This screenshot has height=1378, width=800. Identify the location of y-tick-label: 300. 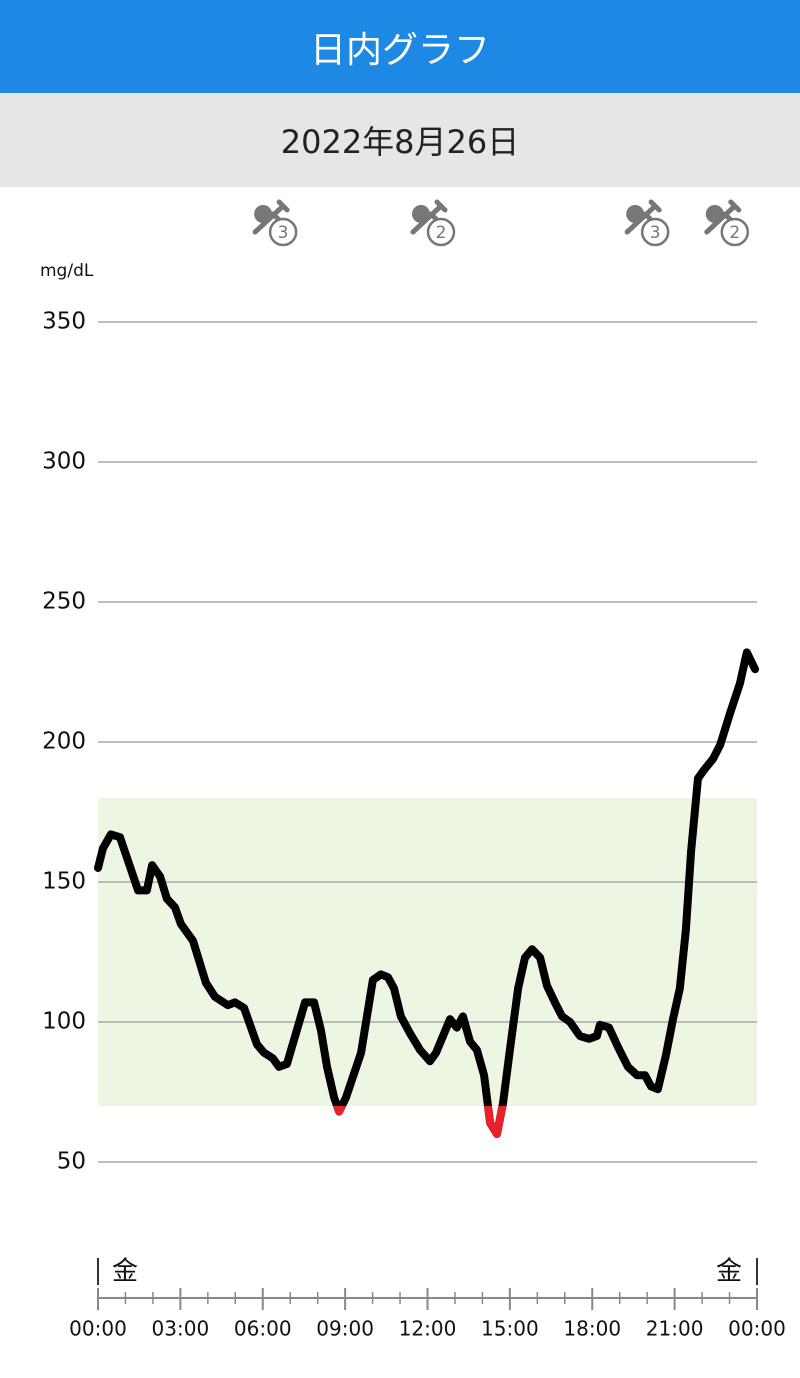
(64, 462).